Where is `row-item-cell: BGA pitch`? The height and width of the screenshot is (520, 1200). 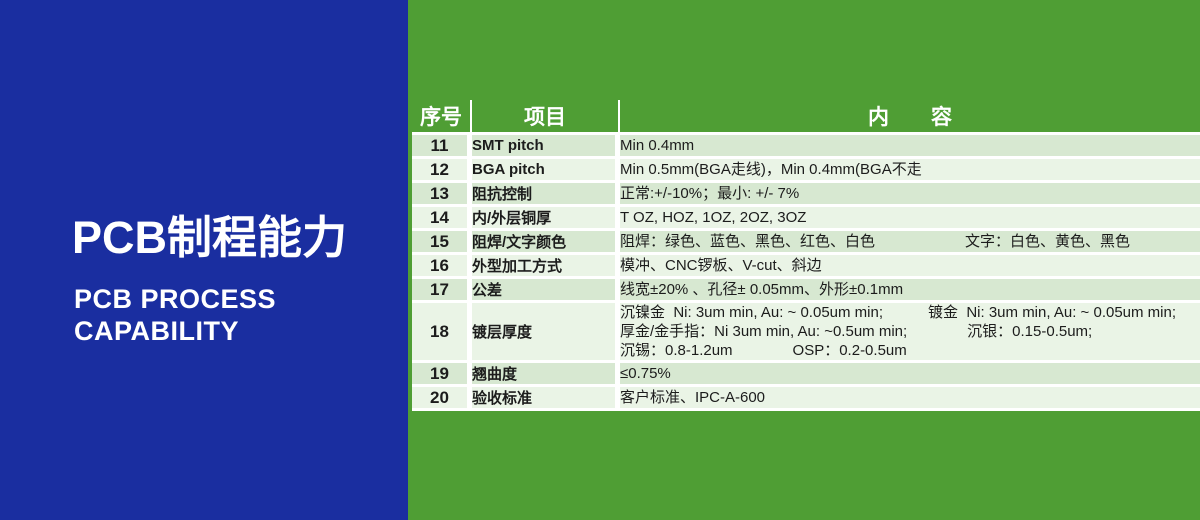 row-item-cell: BGA pitch is located at coordinates (546, 171).